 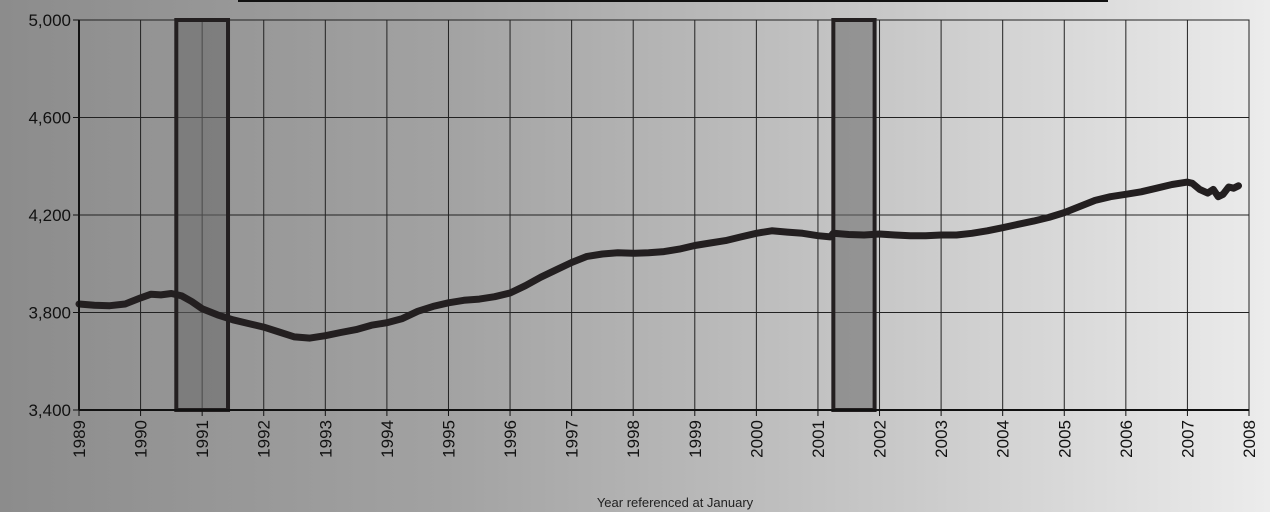 I want to click on x-tick-label: 2006, so click(x=1126, y=439).